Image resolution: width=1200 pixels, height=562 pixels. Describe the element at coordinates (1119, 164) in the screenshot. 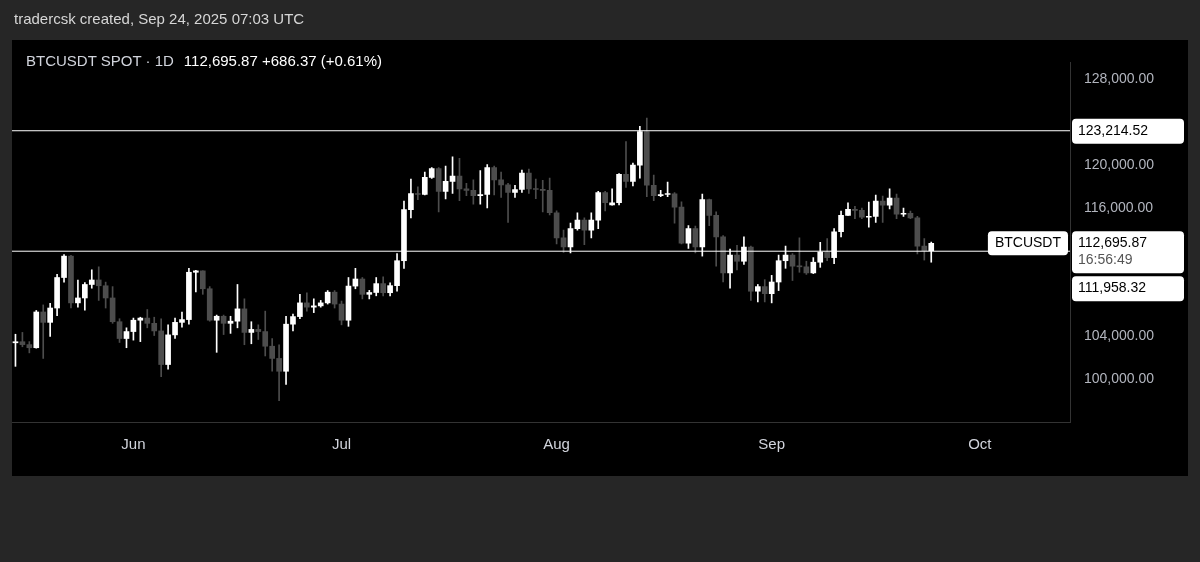

I see `y-tick-label: 120,000.00` at that location.